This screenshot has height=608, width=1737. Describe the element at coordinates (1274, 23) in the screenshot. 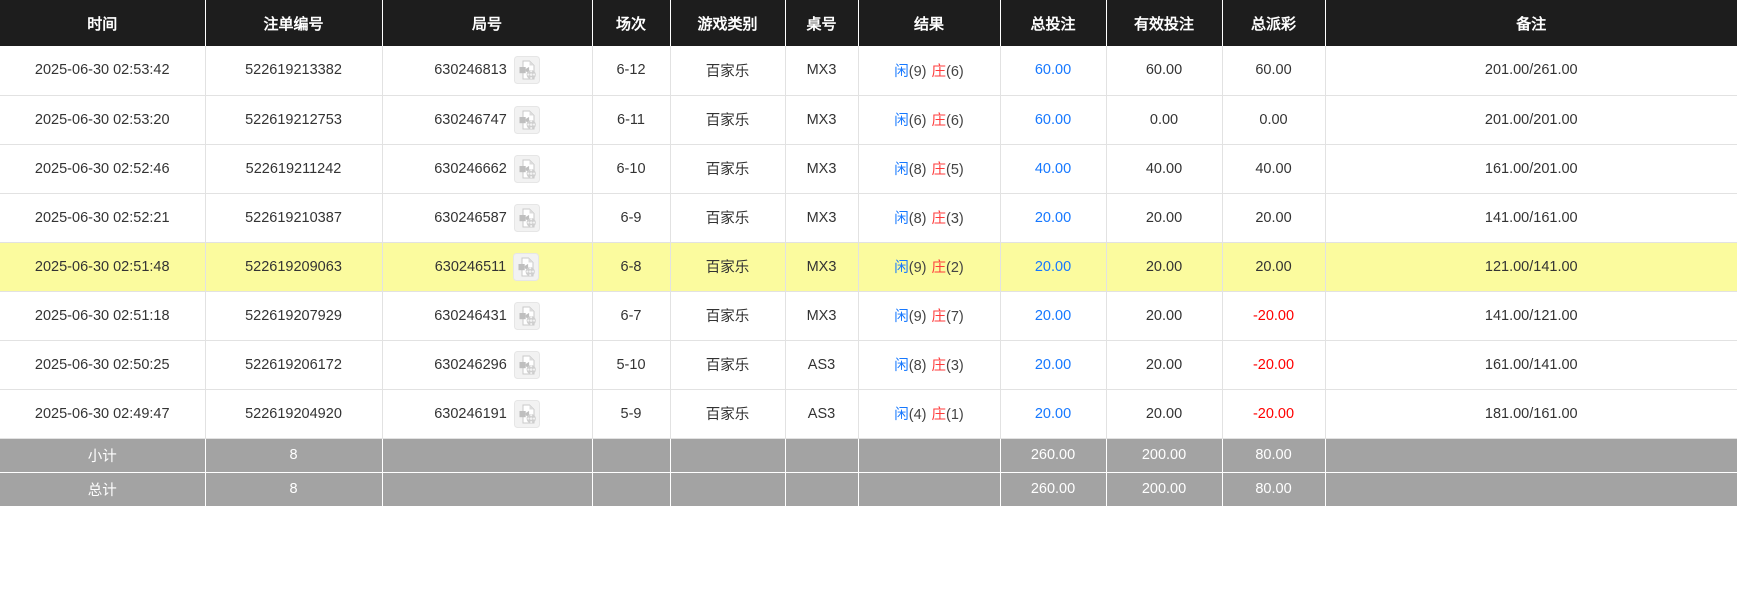

I see `column-header-total_payout: 总派彩` at that location.